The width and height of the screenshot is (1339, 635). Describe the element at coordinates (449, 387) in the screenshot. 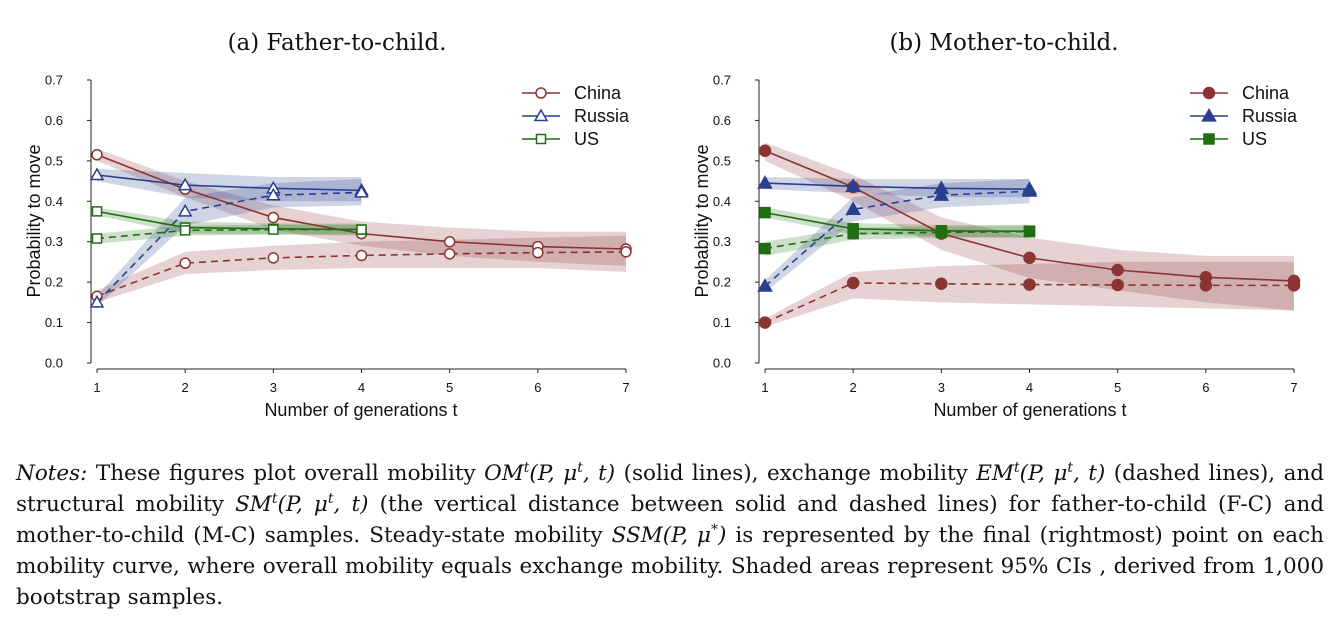

I see `x-tick-label: 5` at that location.